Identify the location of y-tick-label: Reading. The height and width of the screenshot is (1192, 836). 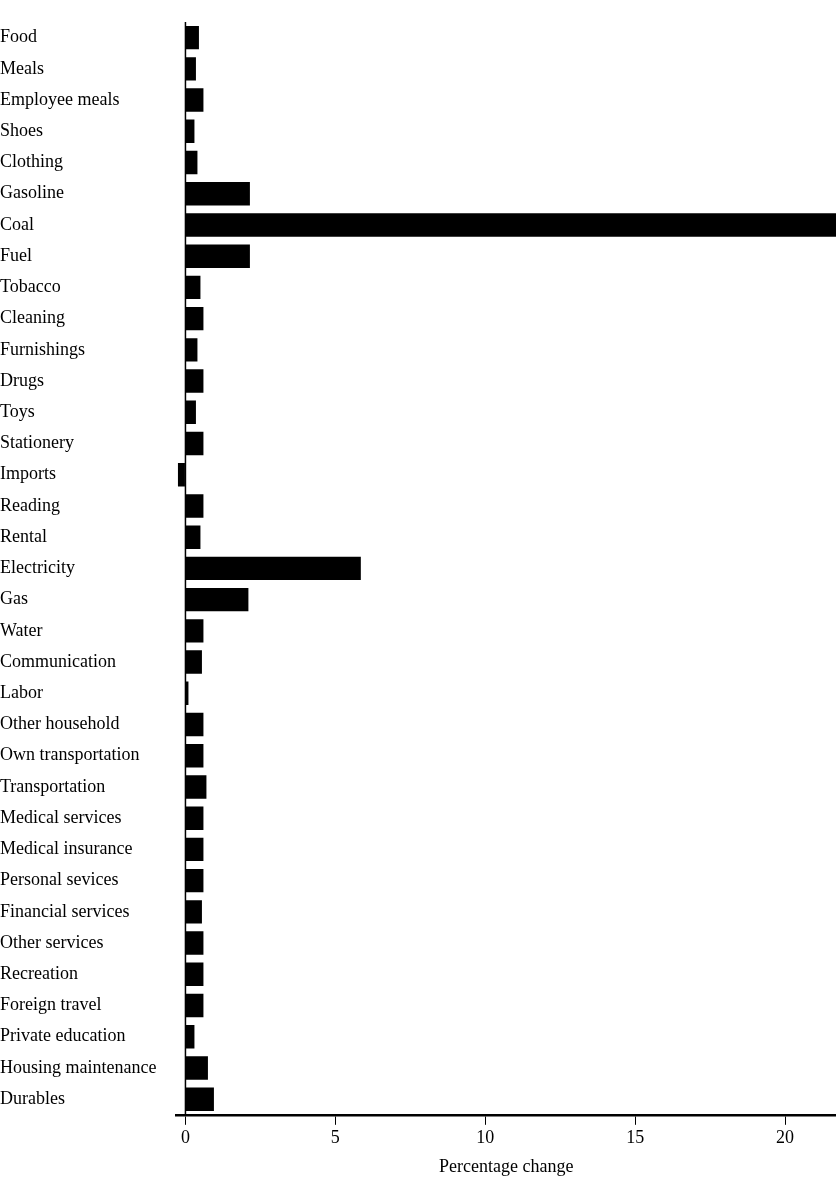
(30, 504).